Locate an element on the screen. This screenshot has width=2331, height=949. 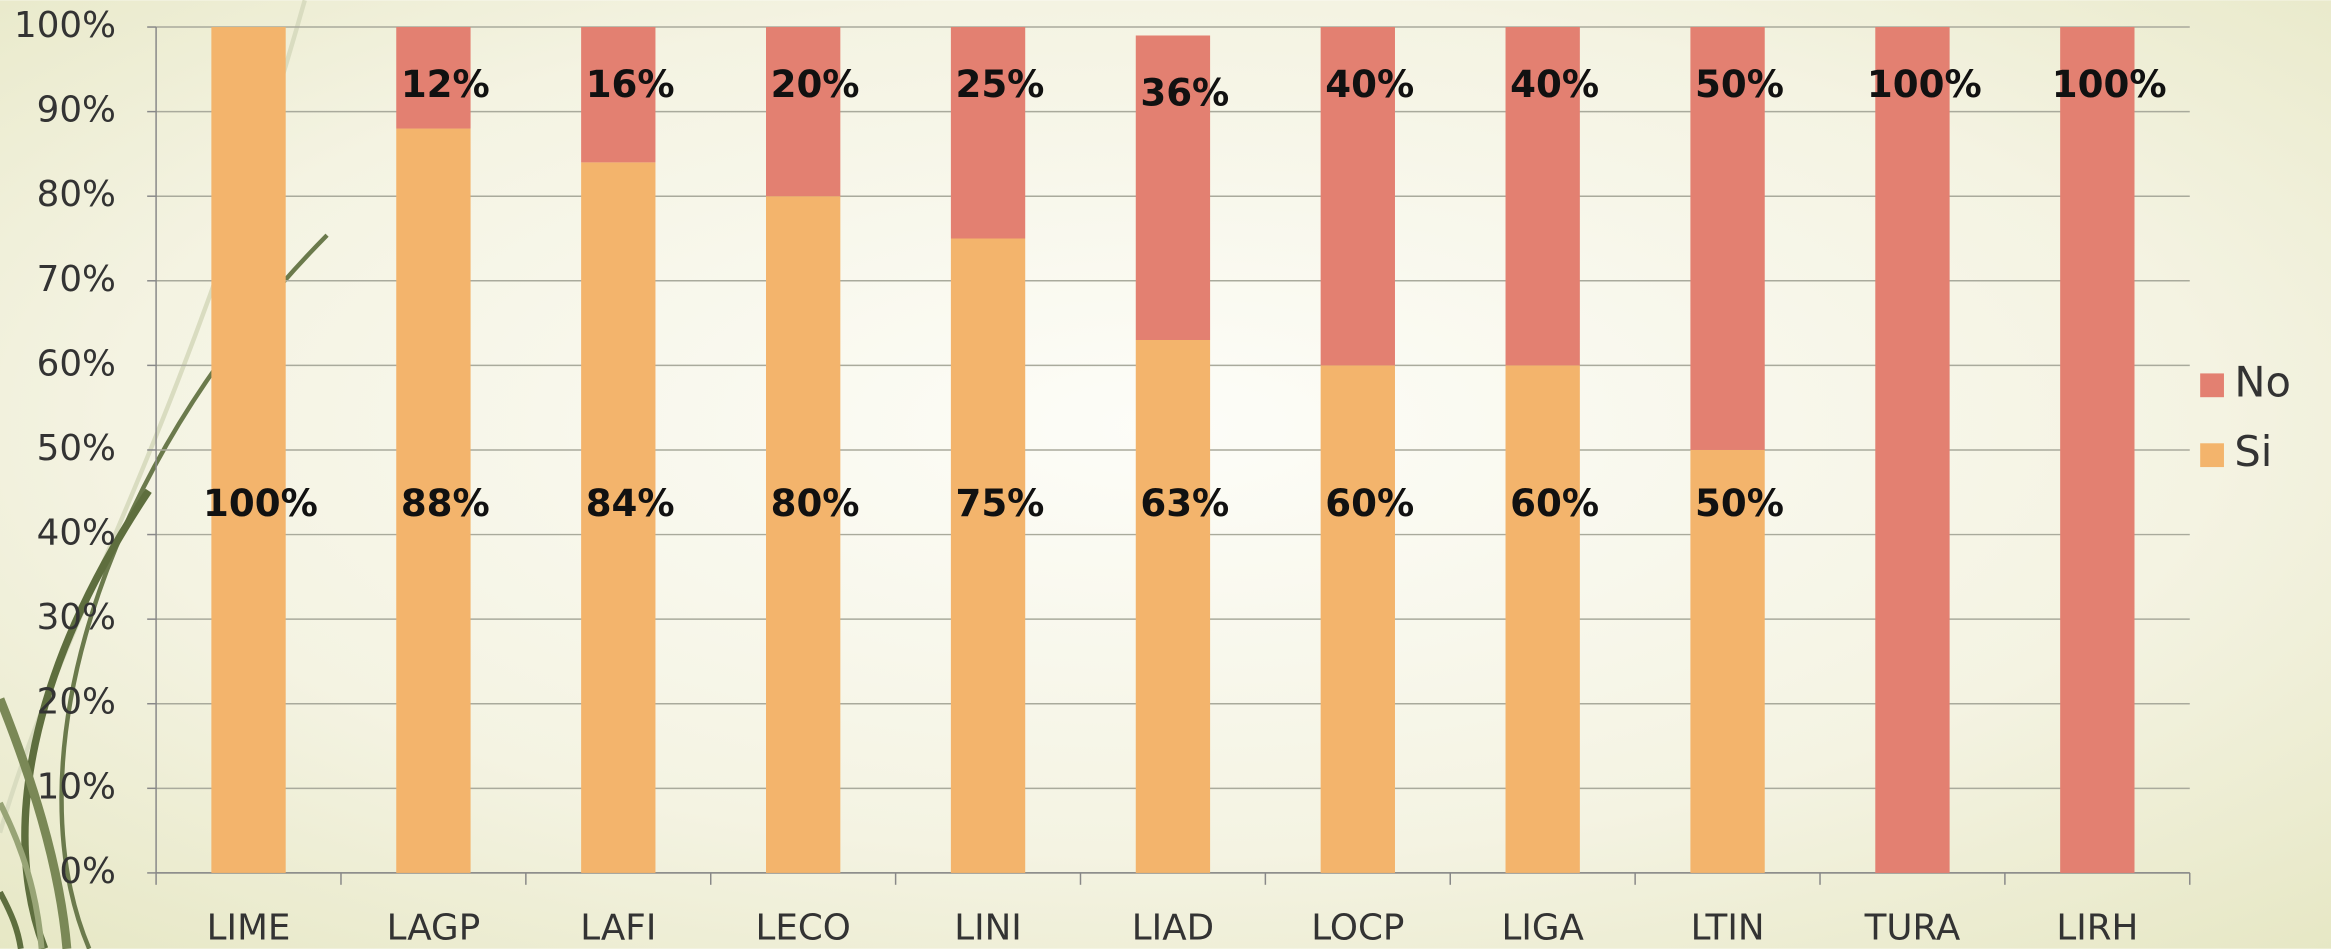
data-label: 20% is located at coordinates (815, 84).